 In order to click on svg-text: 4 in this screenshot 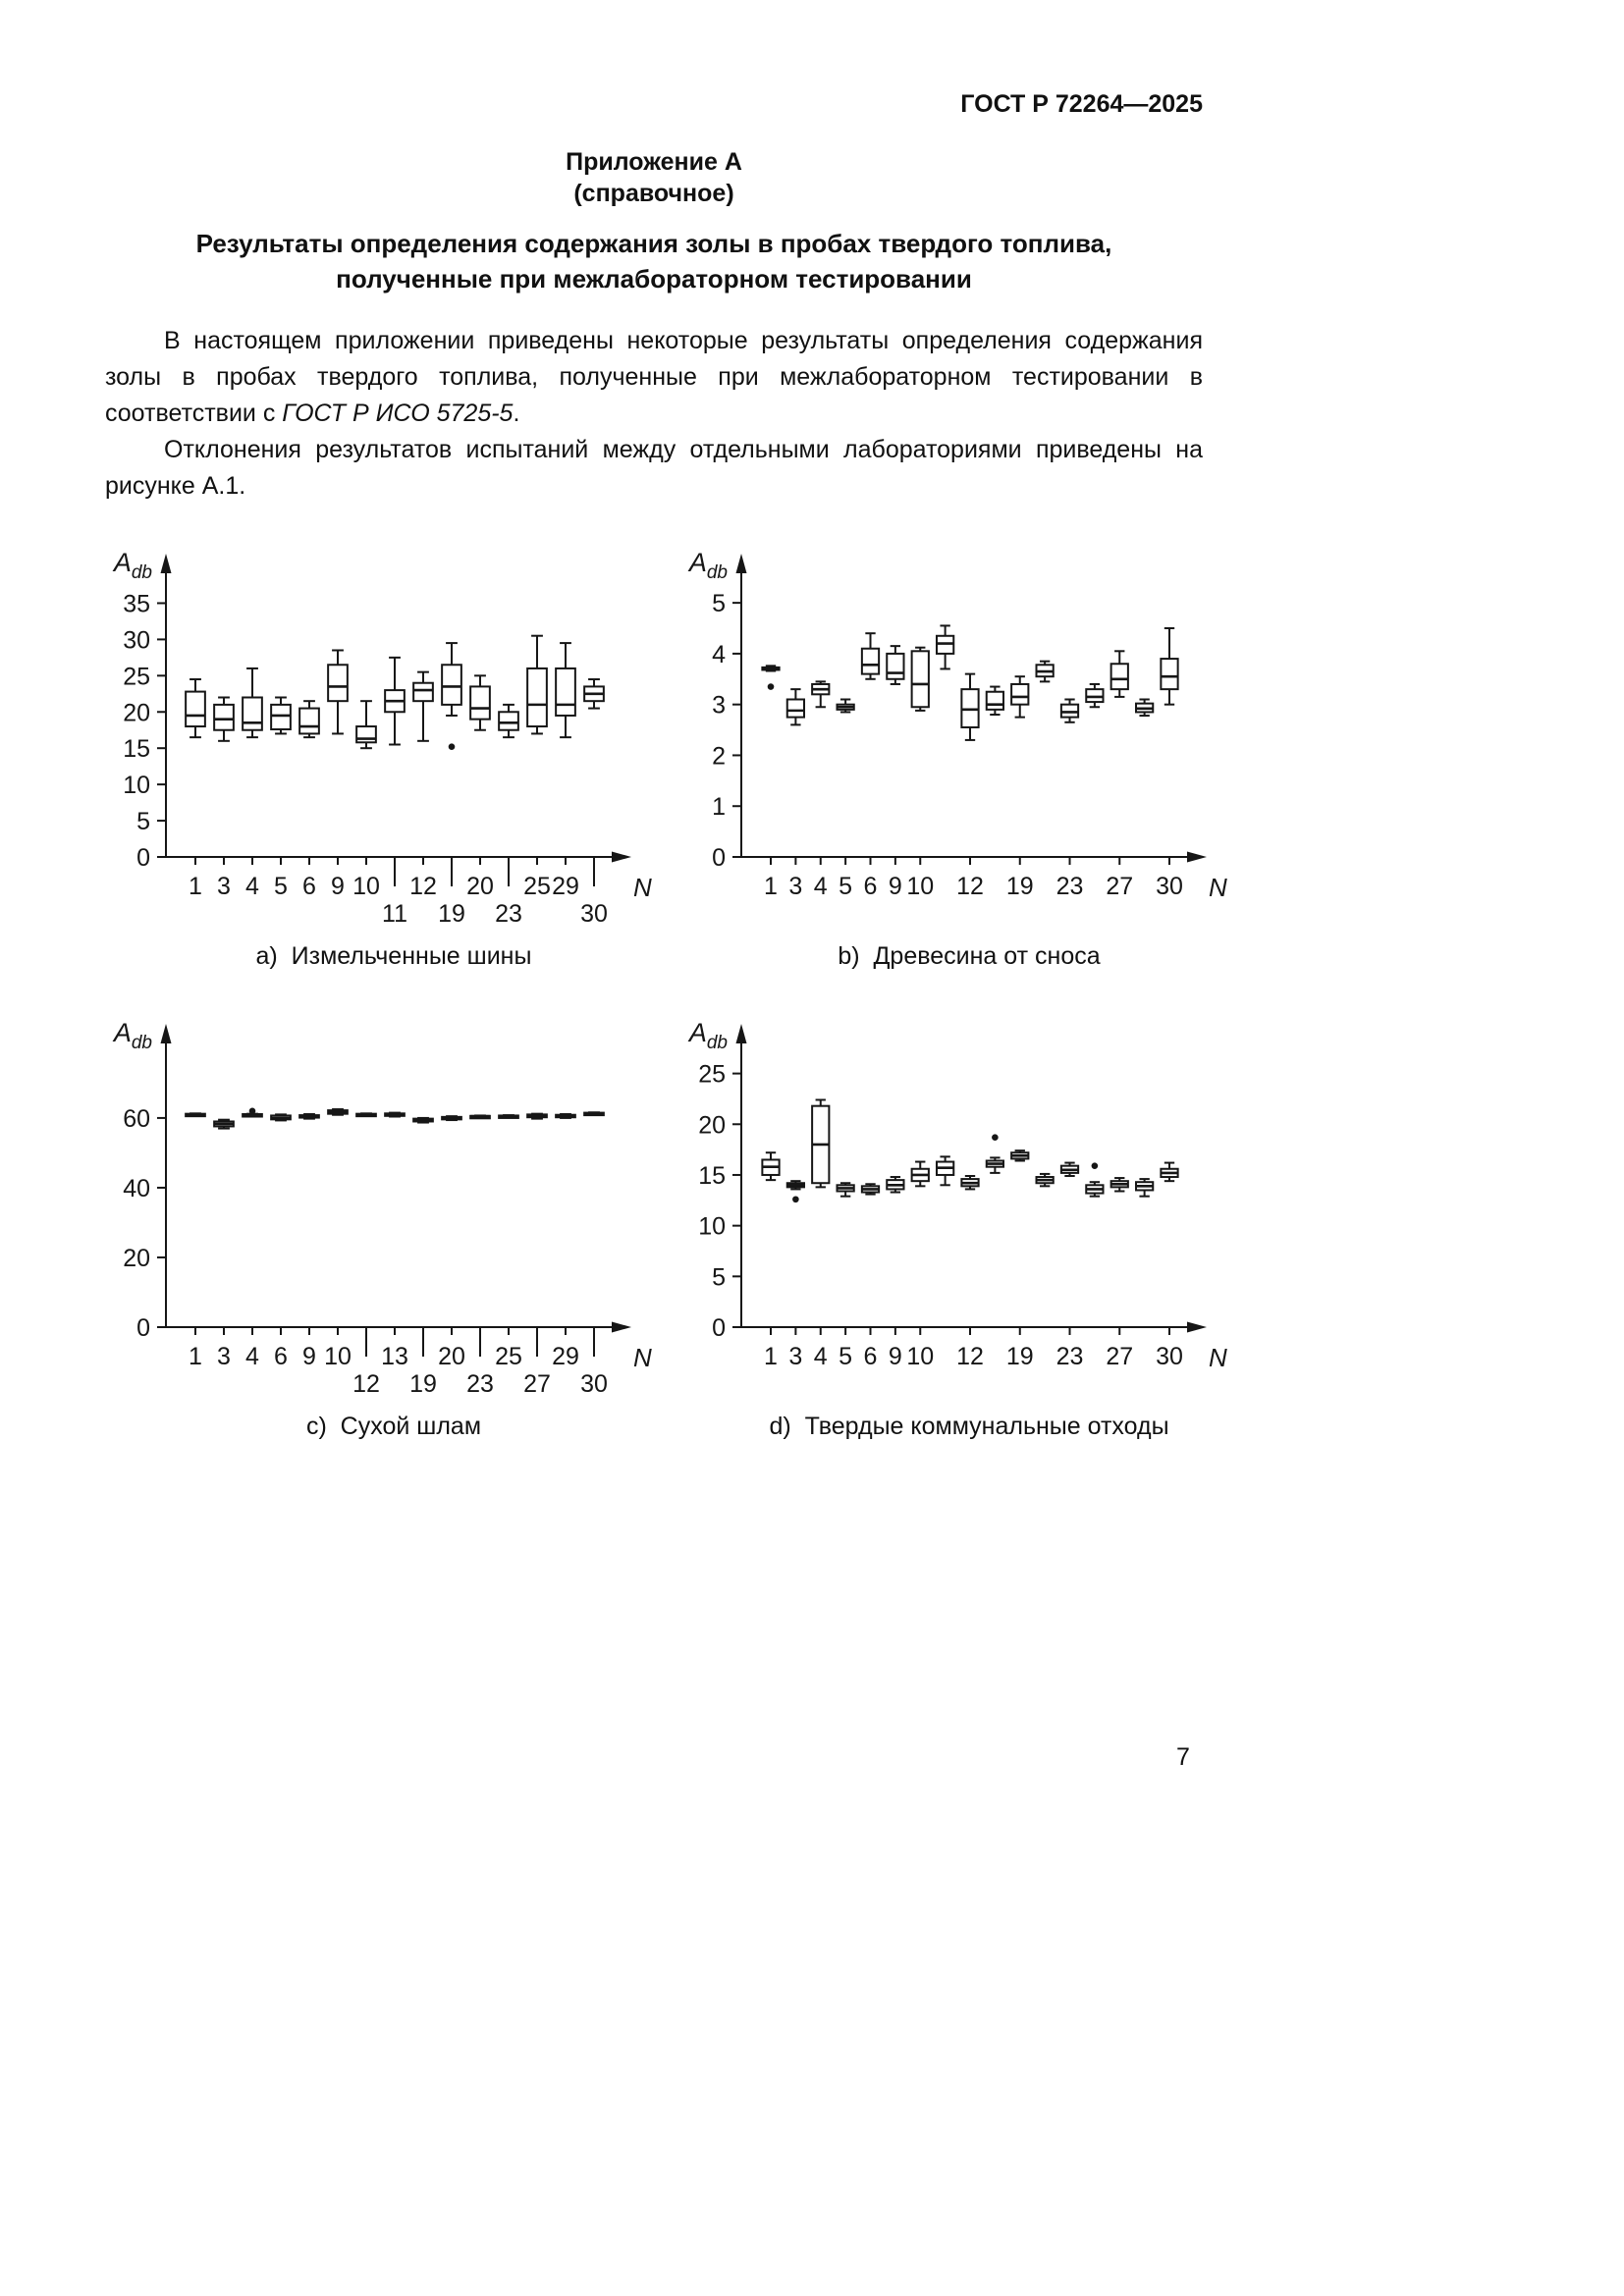, I will do `click(719, 654)`.